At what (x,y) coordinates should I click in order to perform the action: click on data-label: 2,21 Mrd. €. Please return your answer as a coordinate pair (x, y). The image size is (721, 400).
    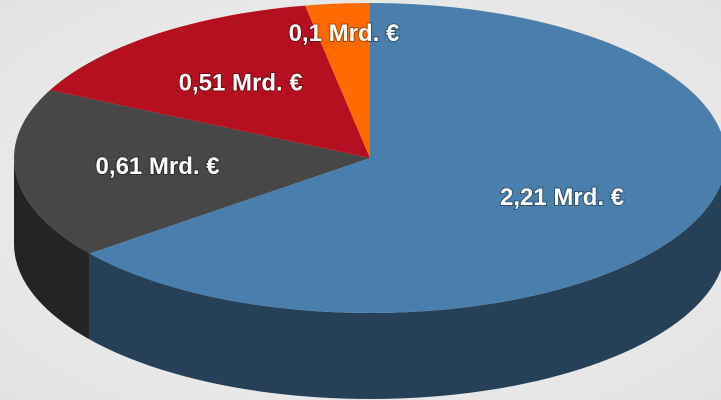
    Looking at the image, I should click on (562, 197).